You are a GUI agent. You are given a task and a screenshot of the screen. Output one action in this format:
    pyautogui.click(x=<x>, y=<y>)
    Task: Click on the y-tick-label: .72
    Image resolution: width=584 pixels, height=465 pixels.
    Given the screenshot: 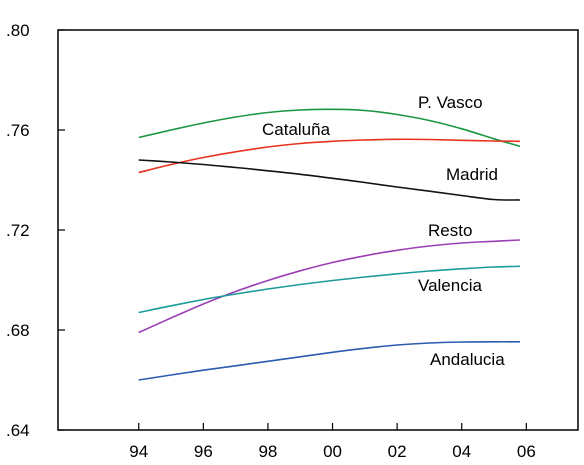 What is the action you would take?
    pyautogui.click(x=18, y=230)
    